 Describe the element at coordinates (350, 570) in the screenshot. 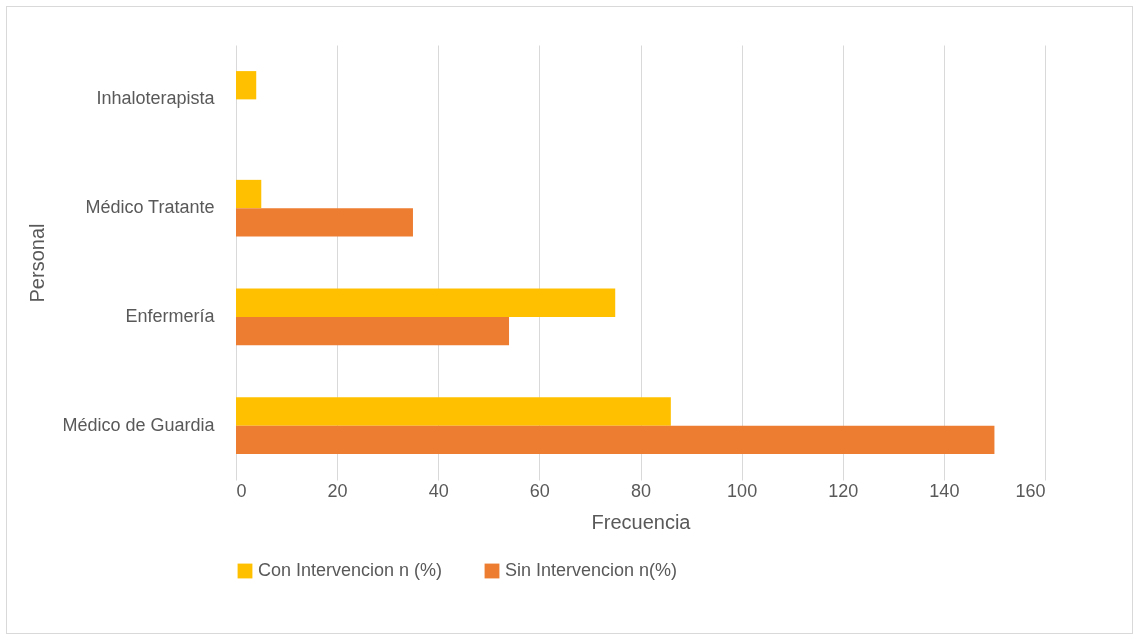

I see `legend-label: Con Intervencion n (%)` at that location.